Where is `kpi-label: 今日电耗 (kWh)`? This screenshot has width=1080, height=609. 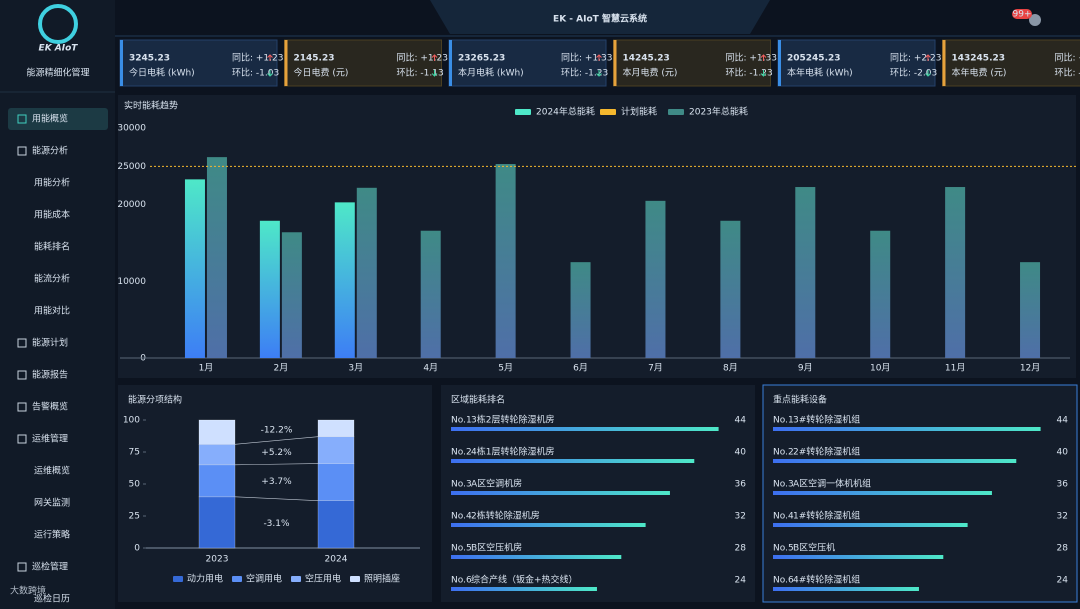 kpi-label: 今日电耗 (kWh) is located at coordinates (162, 73).